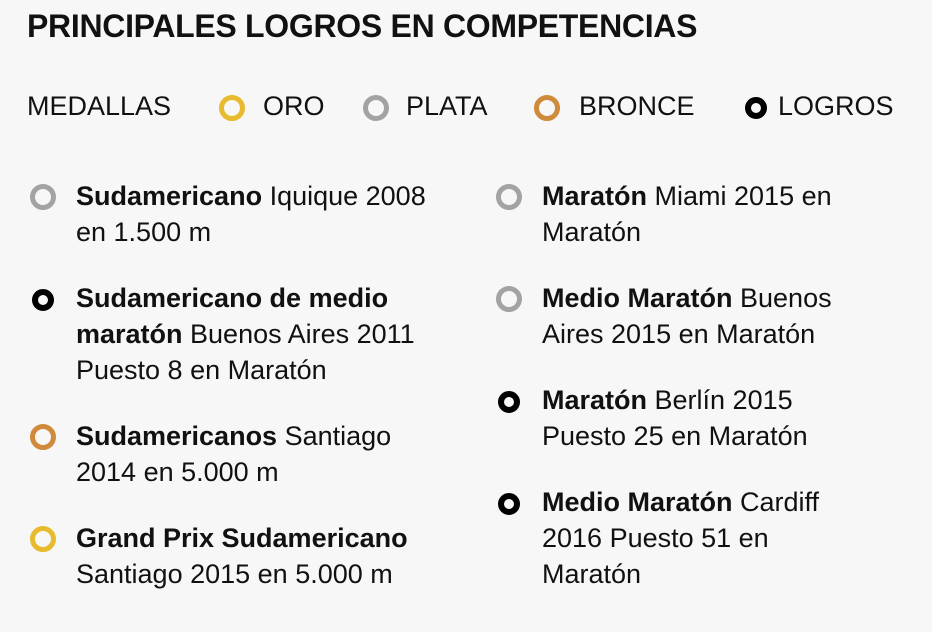 This screenshot has height=632, width=932. Describe the element at coordinates (234, 454) in the screenshot. I see `achievement-detail: Santiago 2014 en 5.000 m` at that location.